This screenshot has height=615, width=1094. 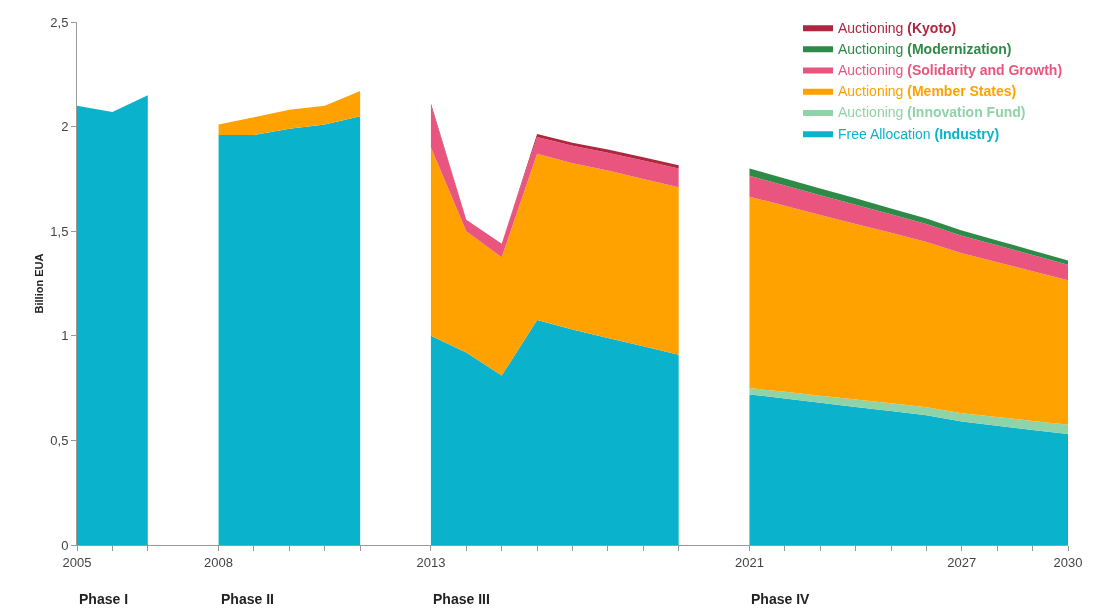 I want to click on text: Phase IV, so click(x=781, y=599).